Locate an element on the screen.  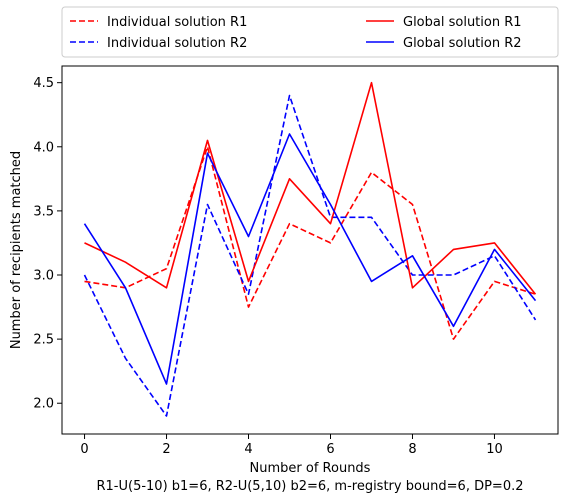
x-tick-label: 4 is located at coordinates (248, 449).